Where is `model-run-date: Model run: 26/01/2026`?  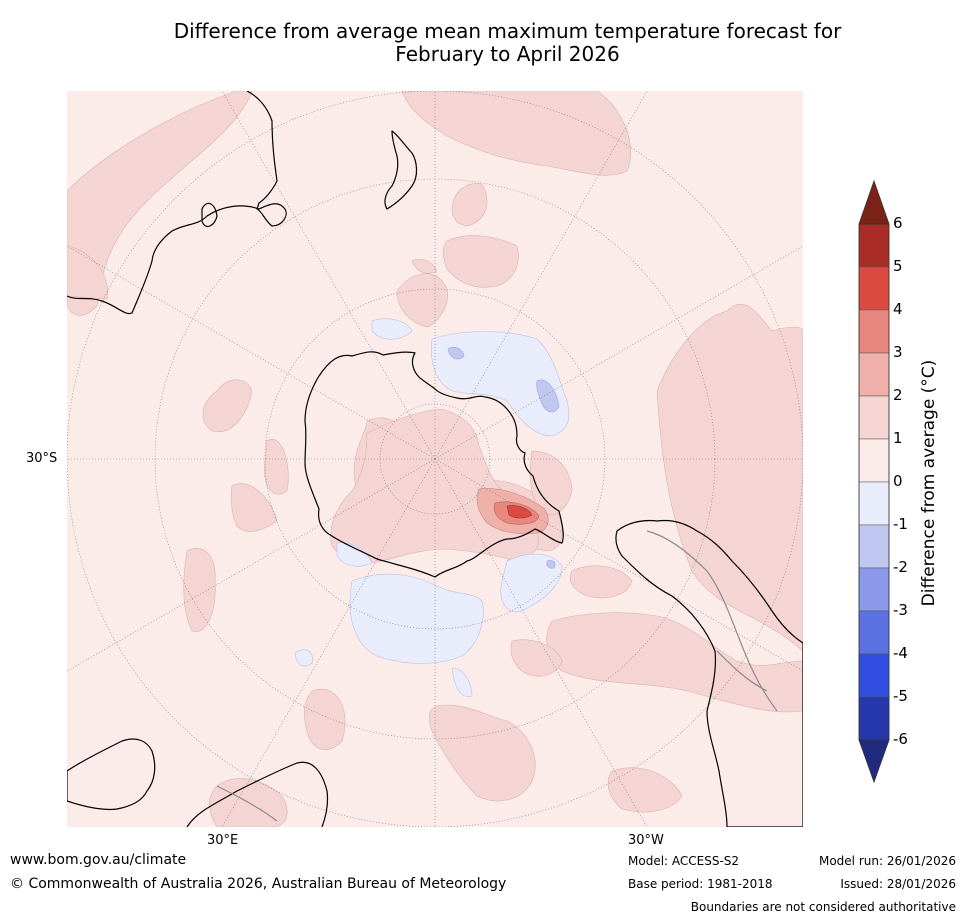 model-run-date: Model run: 26/01/2026 is located at coordinates (887, 861).